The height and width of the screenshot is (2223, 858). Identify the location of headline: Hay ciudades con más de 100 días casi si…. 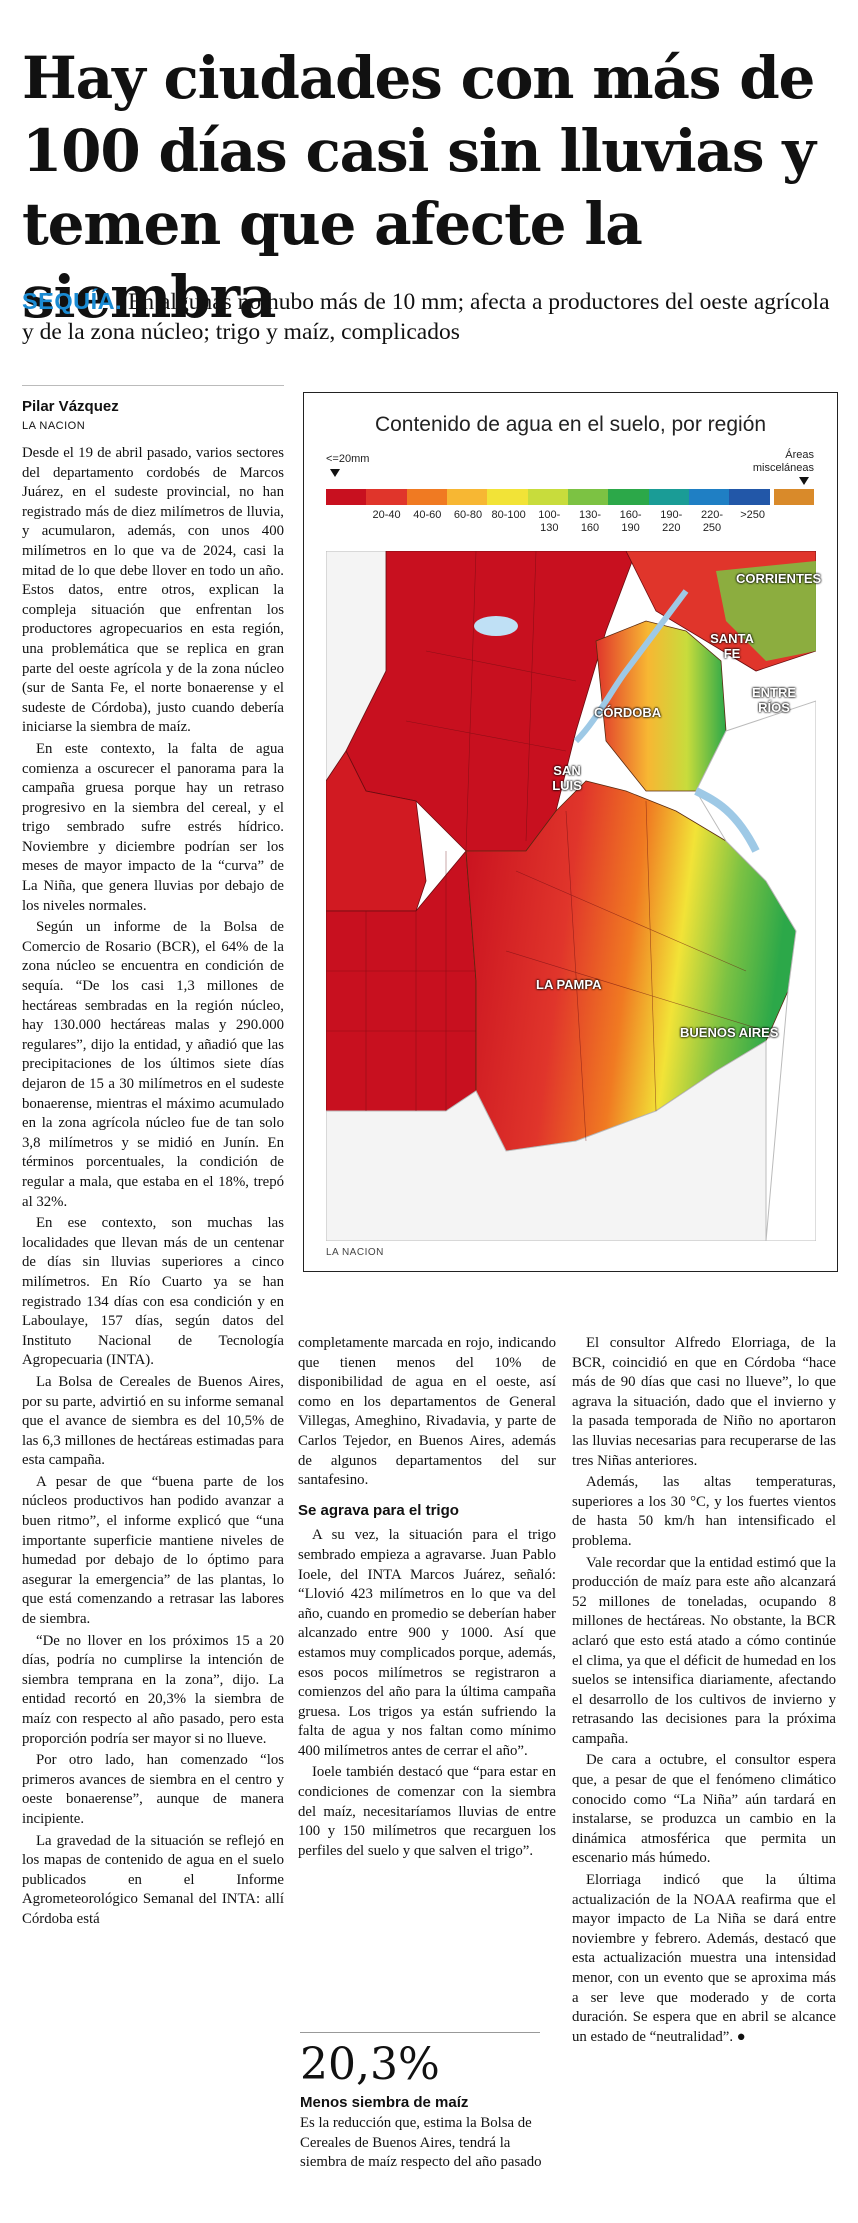
(419, 187).